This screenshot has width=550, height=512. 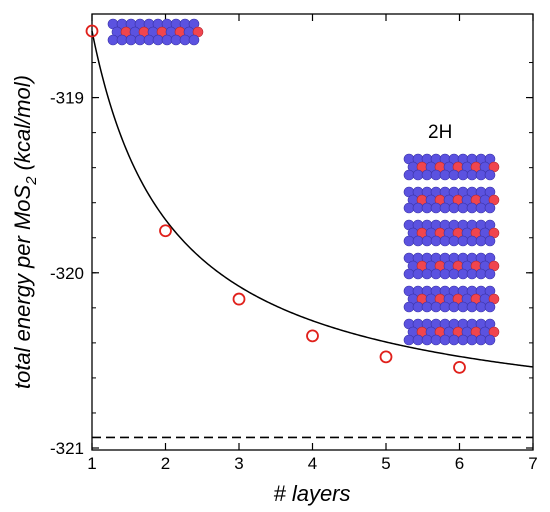 I want to click on monolayer, so click(x=155, y=32).